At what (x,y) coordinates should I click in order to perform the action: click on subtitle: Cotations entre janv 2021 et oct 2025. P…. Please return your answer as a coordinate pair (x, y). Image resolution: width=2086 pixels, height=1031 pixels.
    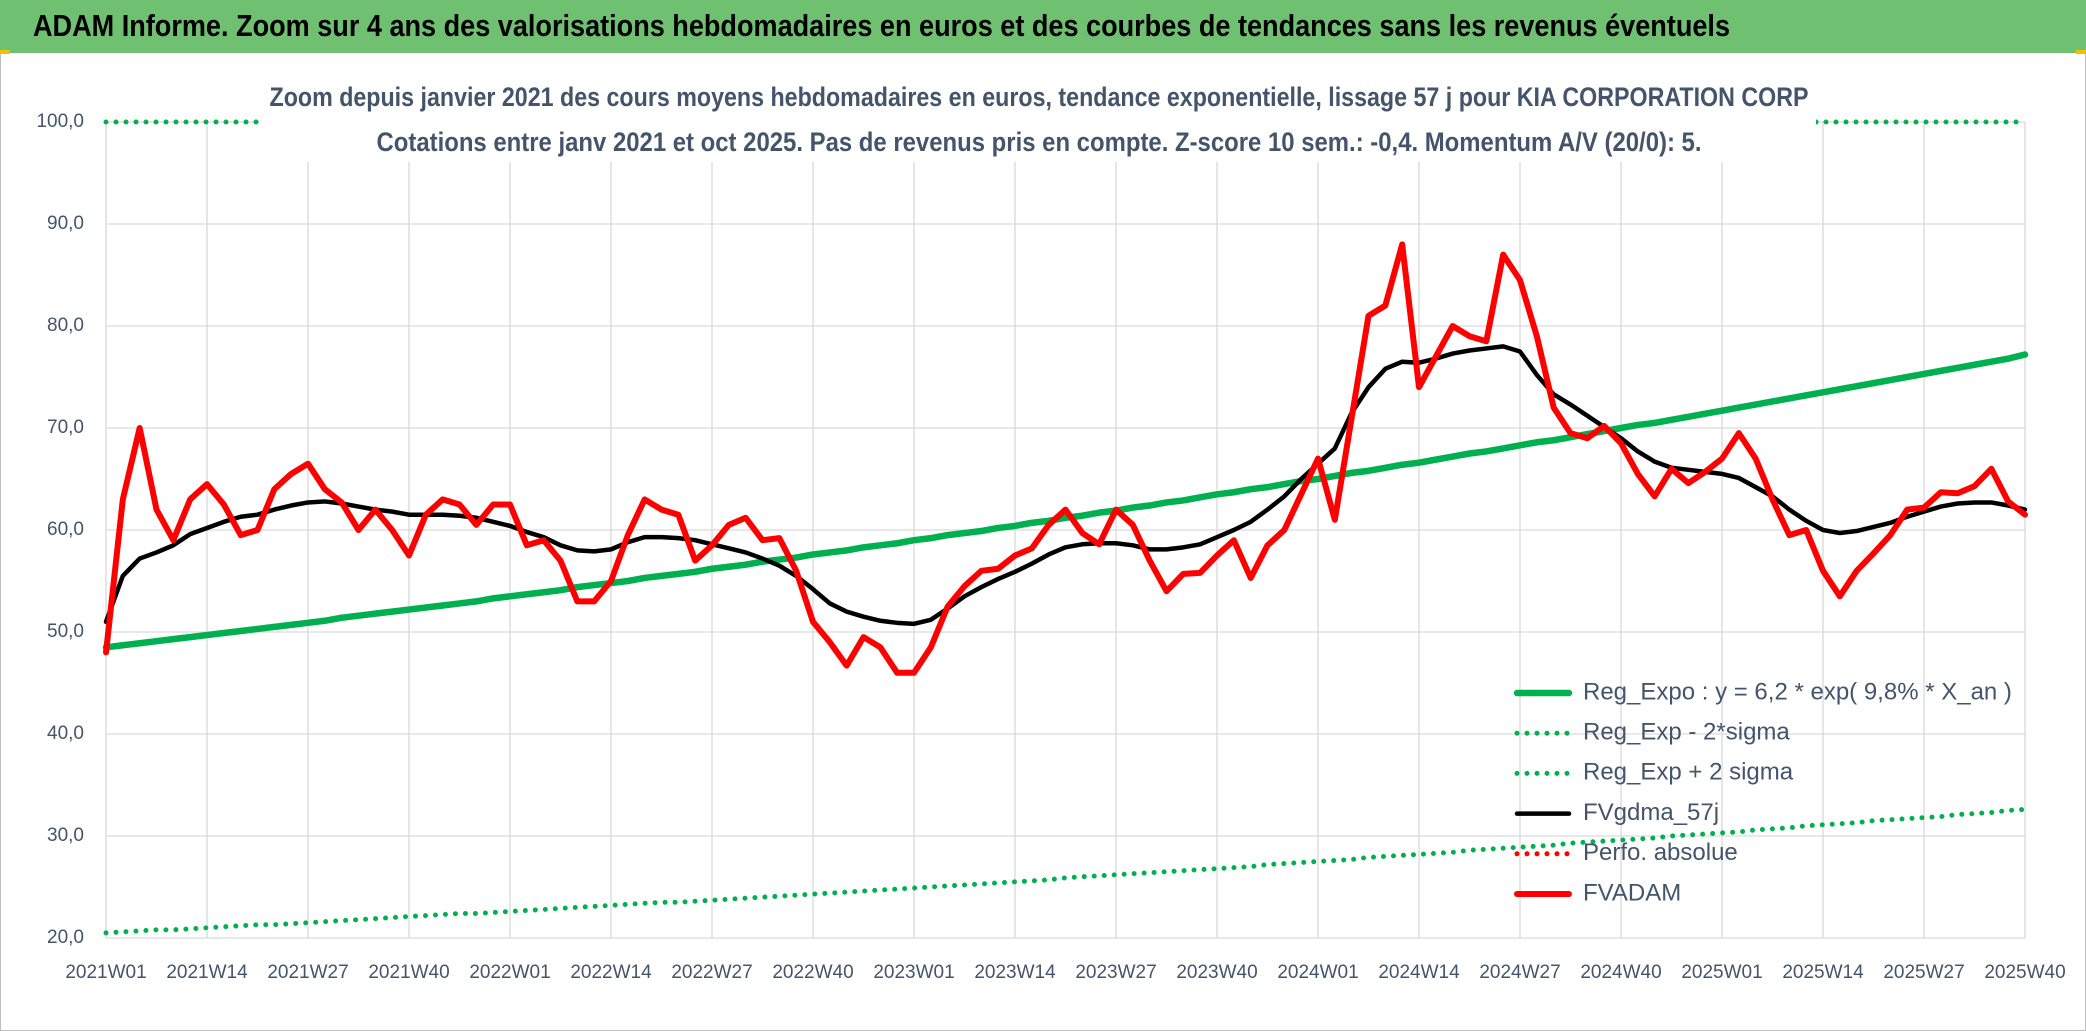
    Looking at the image, I should click on (1039, 142).